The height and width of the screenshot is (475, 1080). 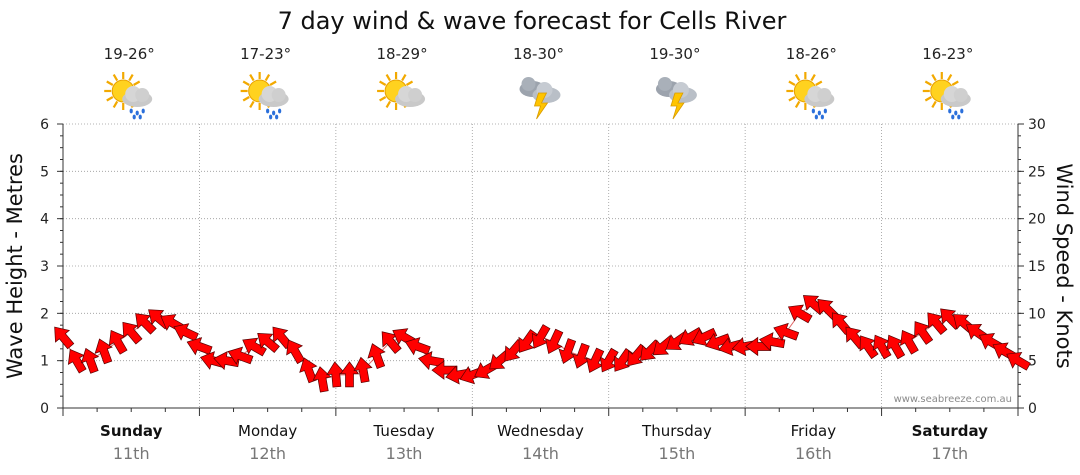 I want to click on credit-text: www.seabreeze.com.au, so click(x=953, y=399).